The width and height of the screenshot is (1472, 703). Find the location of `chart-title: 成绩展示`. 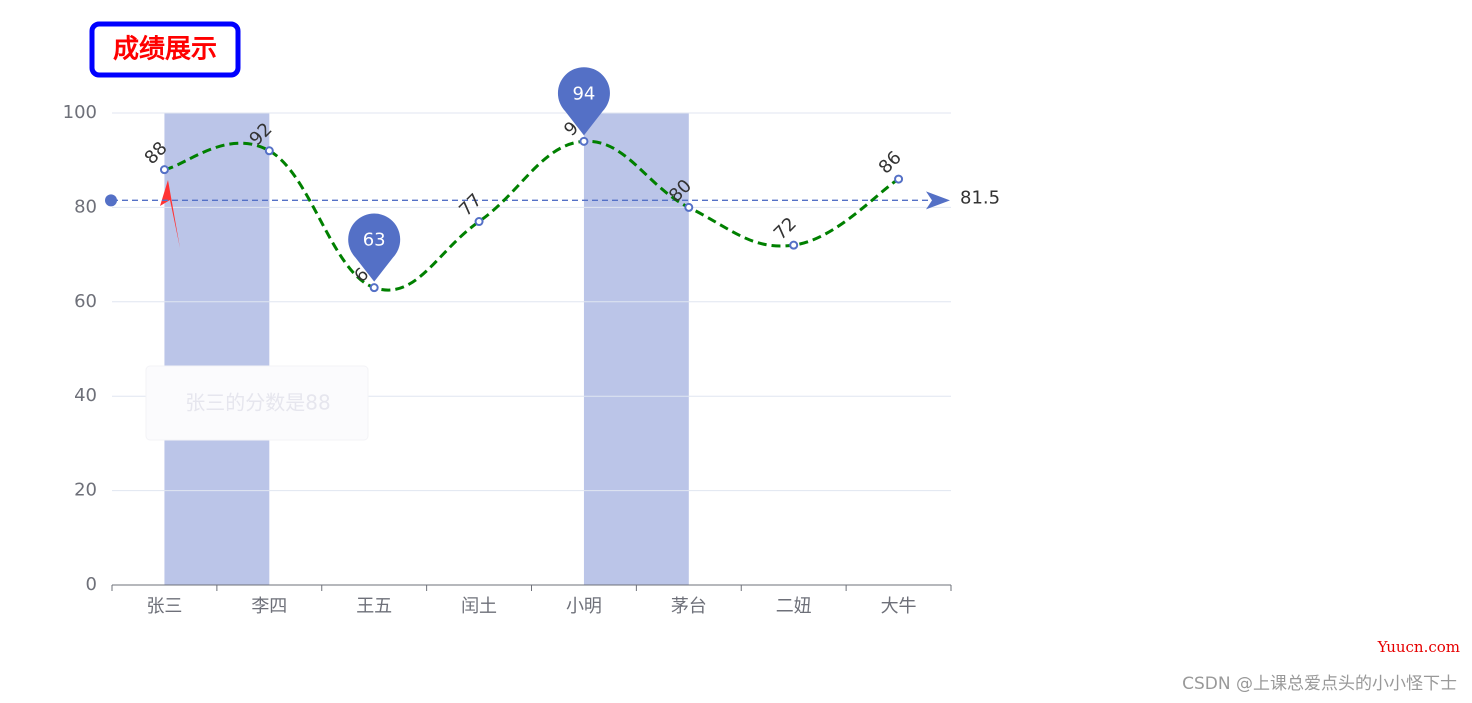

chart-title: 成绩展示 is located at coordinates (165, 50).